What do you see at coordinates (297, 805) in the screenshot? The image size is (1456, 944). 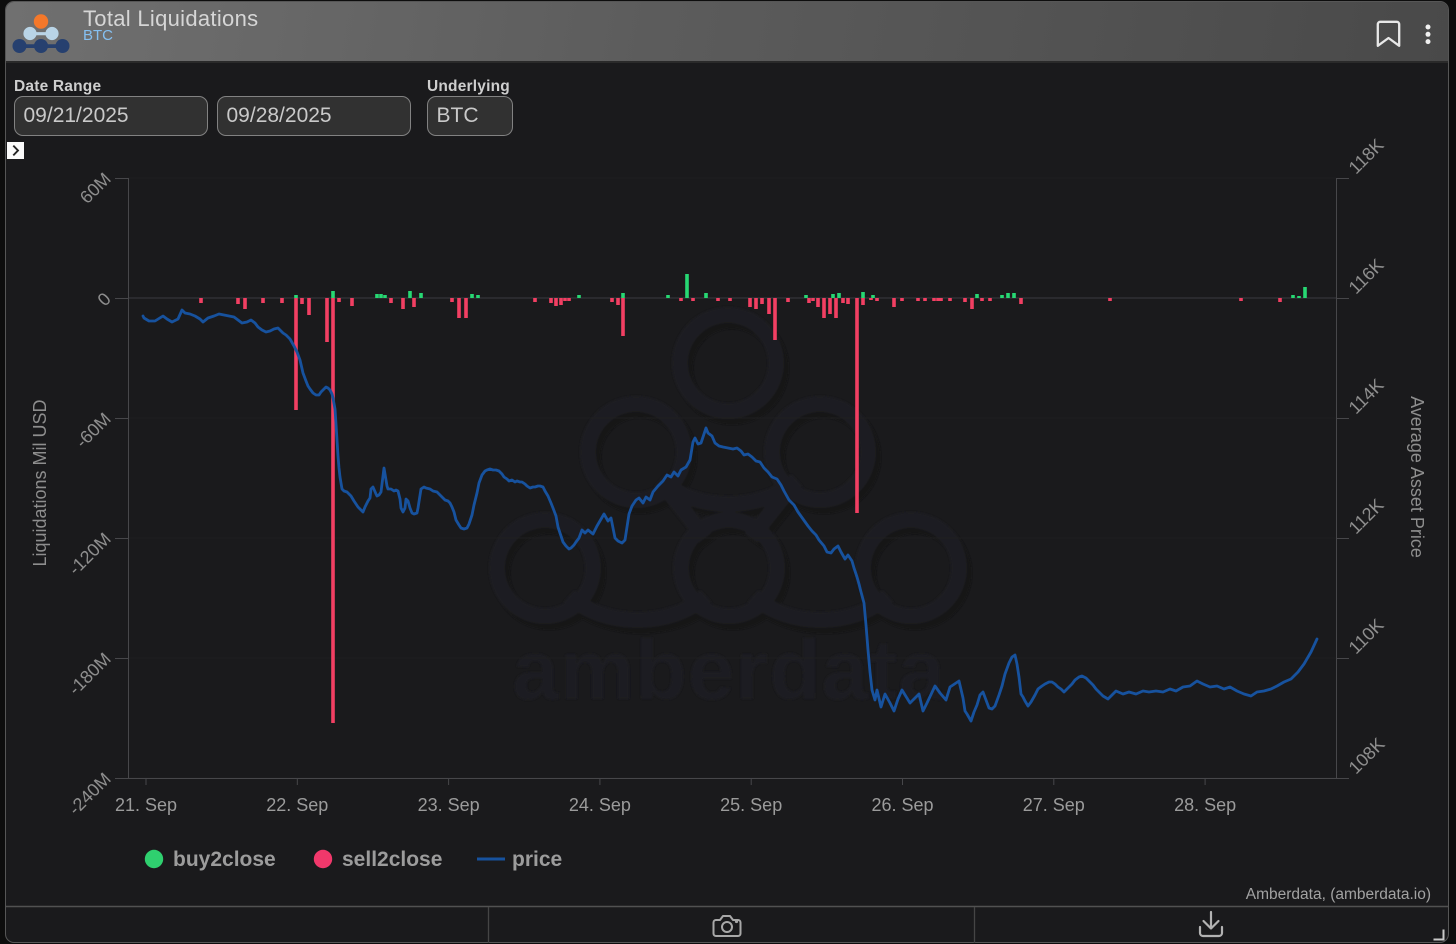 I see `svg-text: 22. Sep` at bounding box center [297, 805].